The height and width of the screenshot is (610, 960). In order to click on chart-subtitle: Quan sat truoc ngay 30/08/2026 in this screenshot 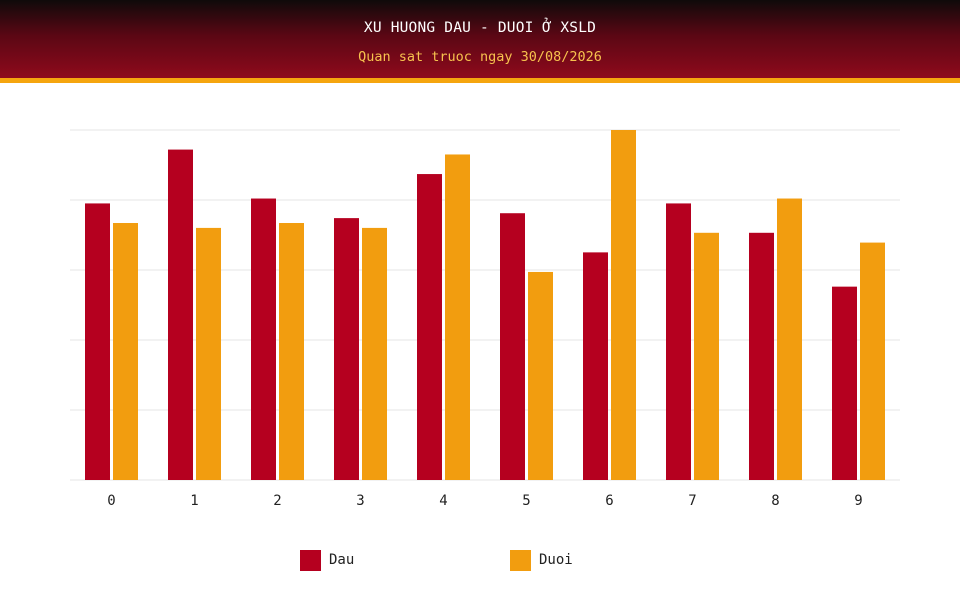, I will do `click(480, 57)`.